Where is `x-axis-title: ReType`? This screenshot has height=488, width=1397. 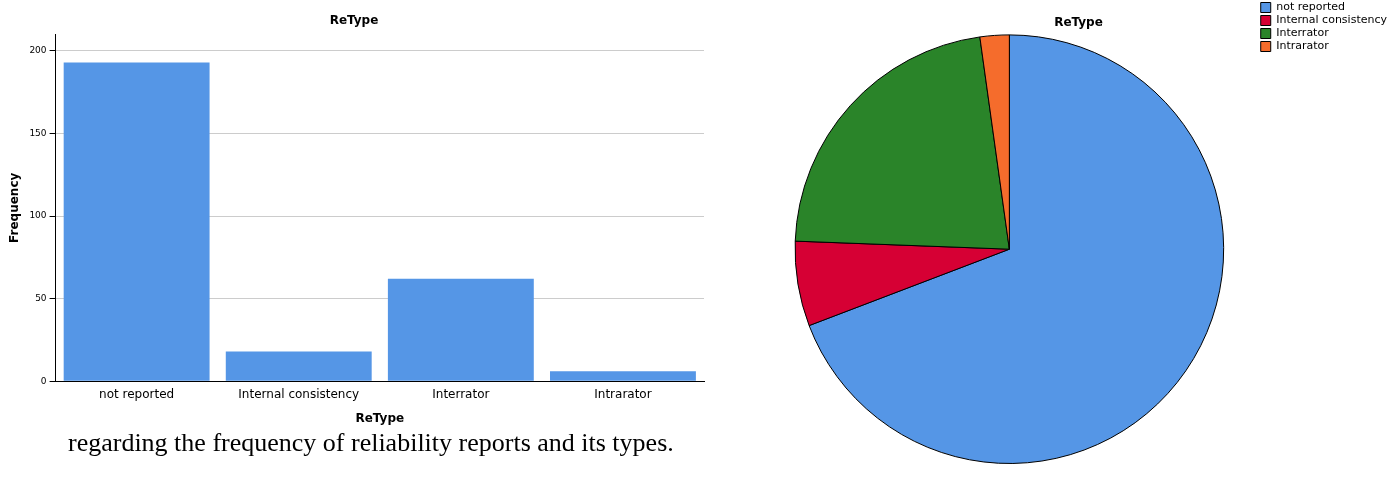 x-axis-title: ReType is located at coordinates (380, 417).